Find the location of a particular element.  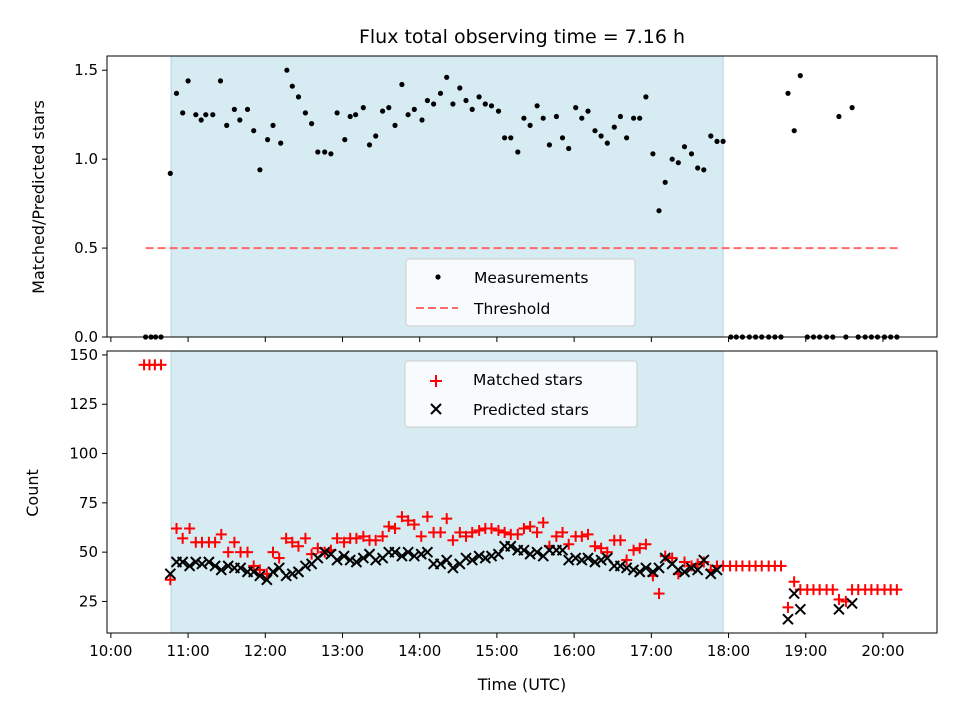

legend-predicted-label: Predicted stars is located at coordinates (531, 410).